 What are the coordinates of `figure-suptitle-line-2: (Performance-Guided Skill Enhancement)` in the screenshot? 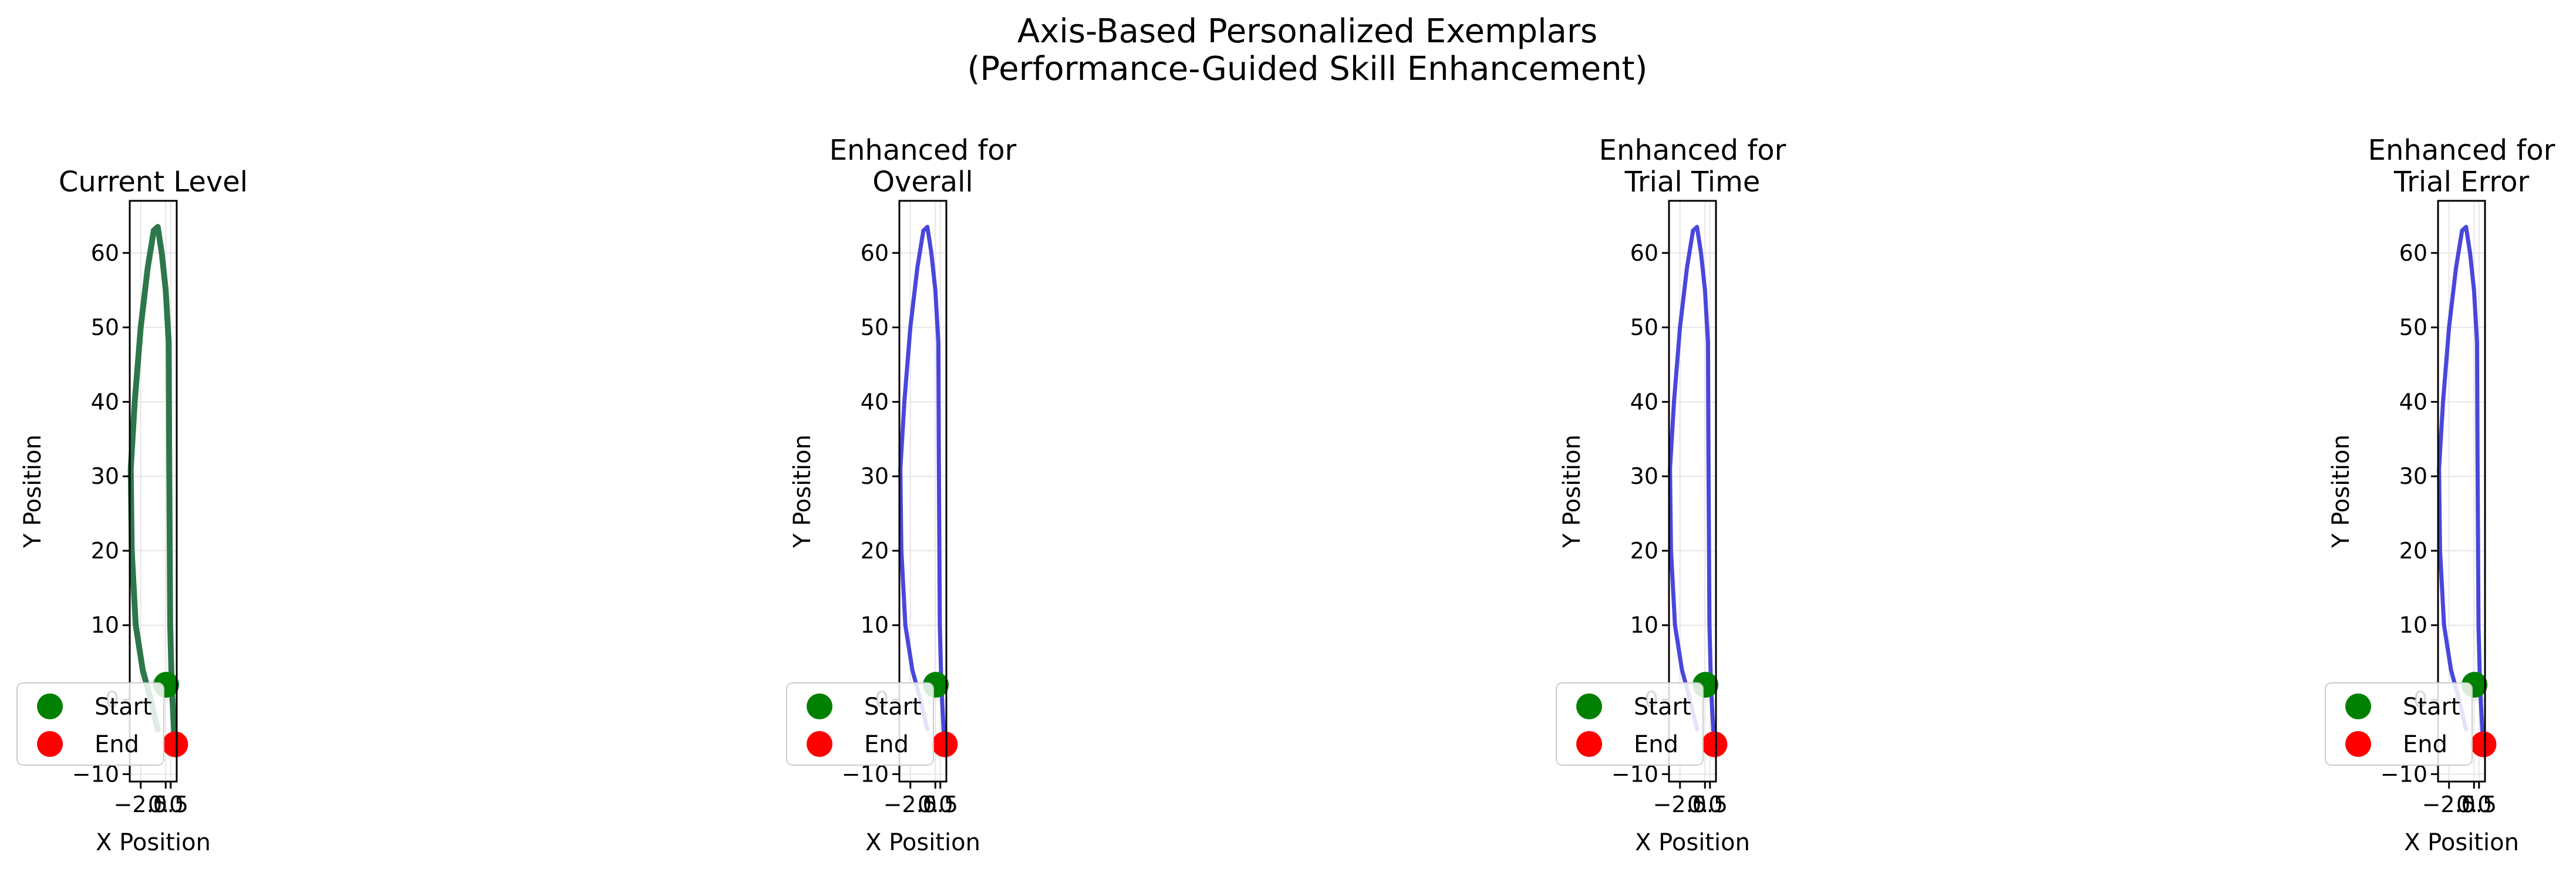 It's located at (1307, 69).